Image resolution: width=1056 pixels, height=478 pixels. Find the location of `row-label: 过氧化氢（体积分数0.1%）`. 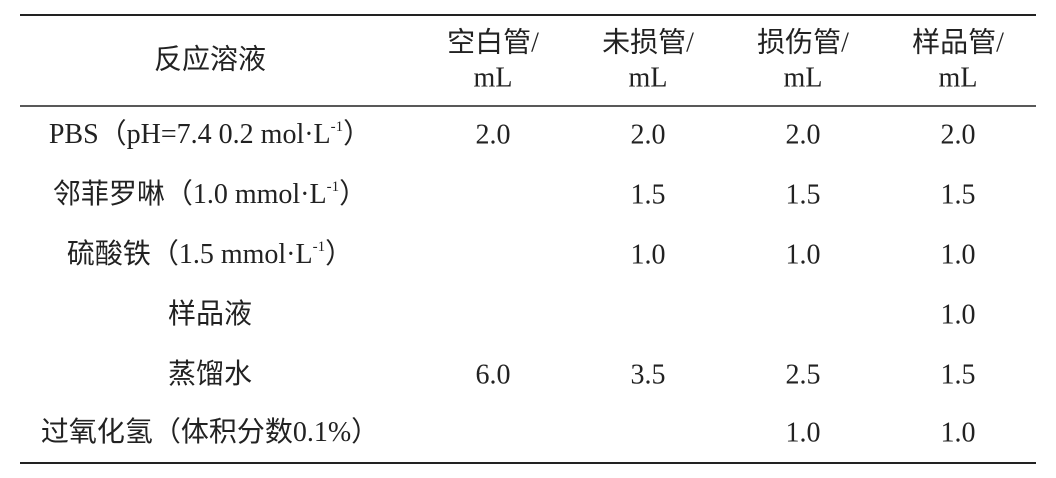

row-label: 过氧化氢（体积分数0.1%） is located at coordinates (210, 432).